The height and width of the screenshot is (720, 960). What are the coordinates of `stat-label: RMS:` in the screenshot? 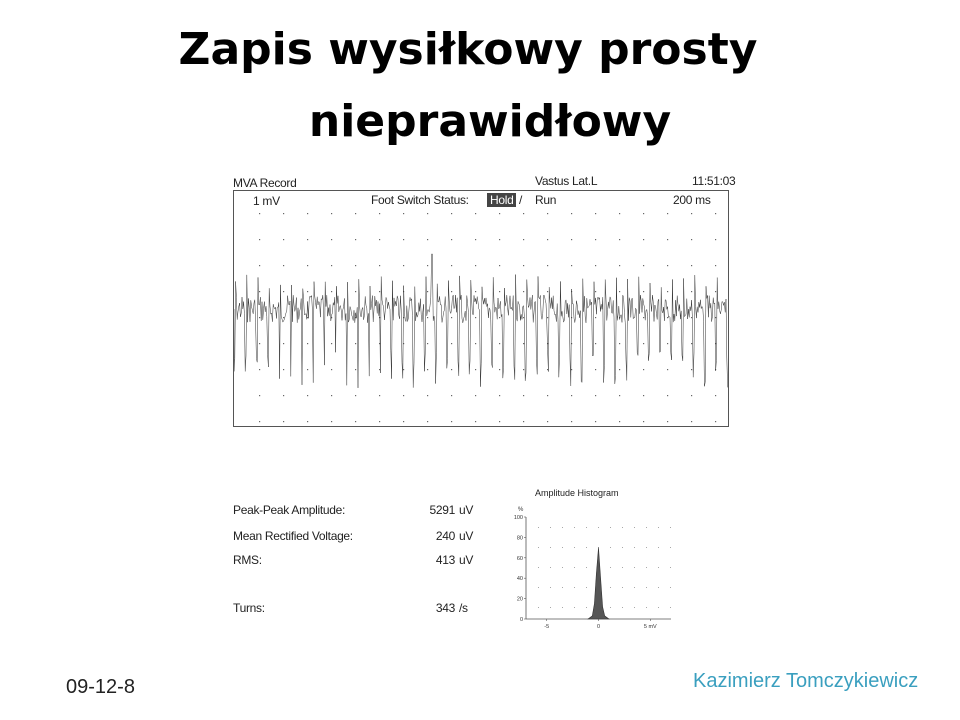 It's located at (247, 560).